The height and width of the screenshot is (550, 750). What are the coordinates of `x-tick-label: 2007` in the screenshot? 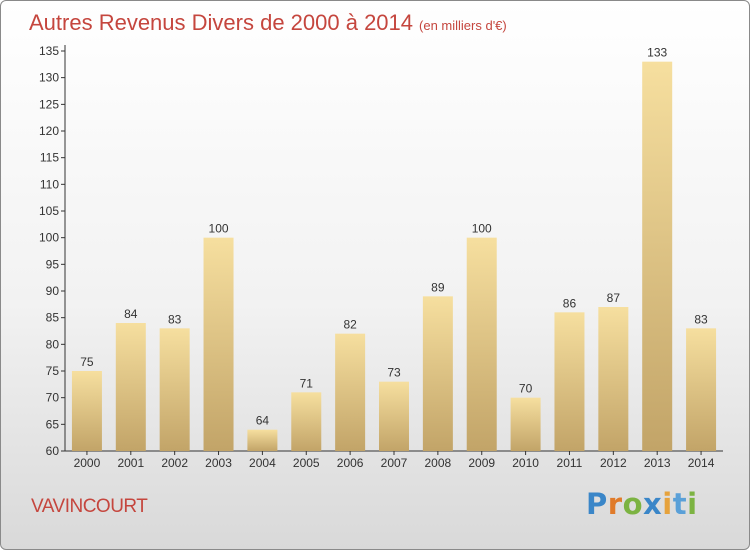 It's located at (394, 463).